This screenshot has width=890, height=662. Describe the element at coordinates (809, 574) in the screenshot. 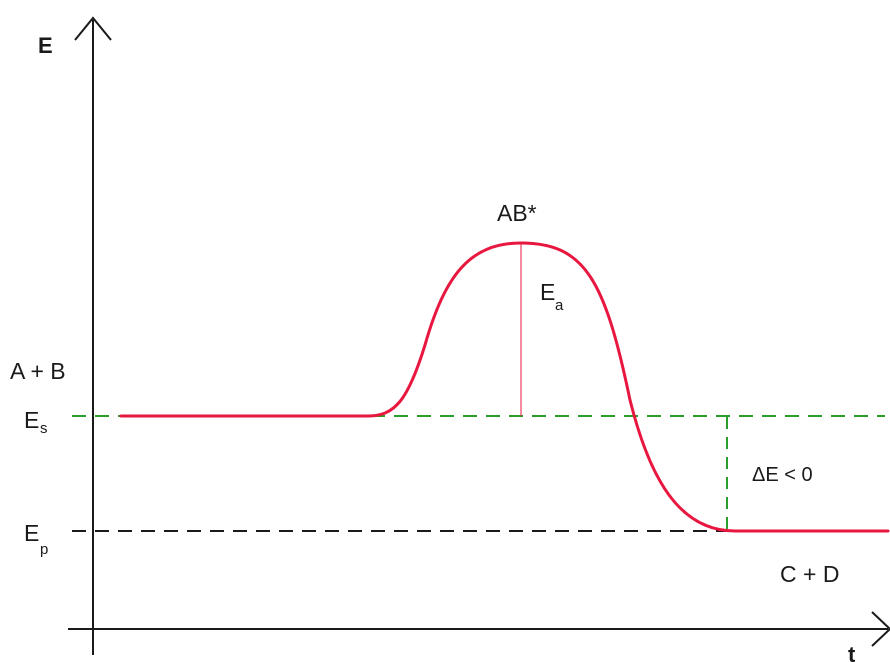

I see `products-label: C + D` at that location.